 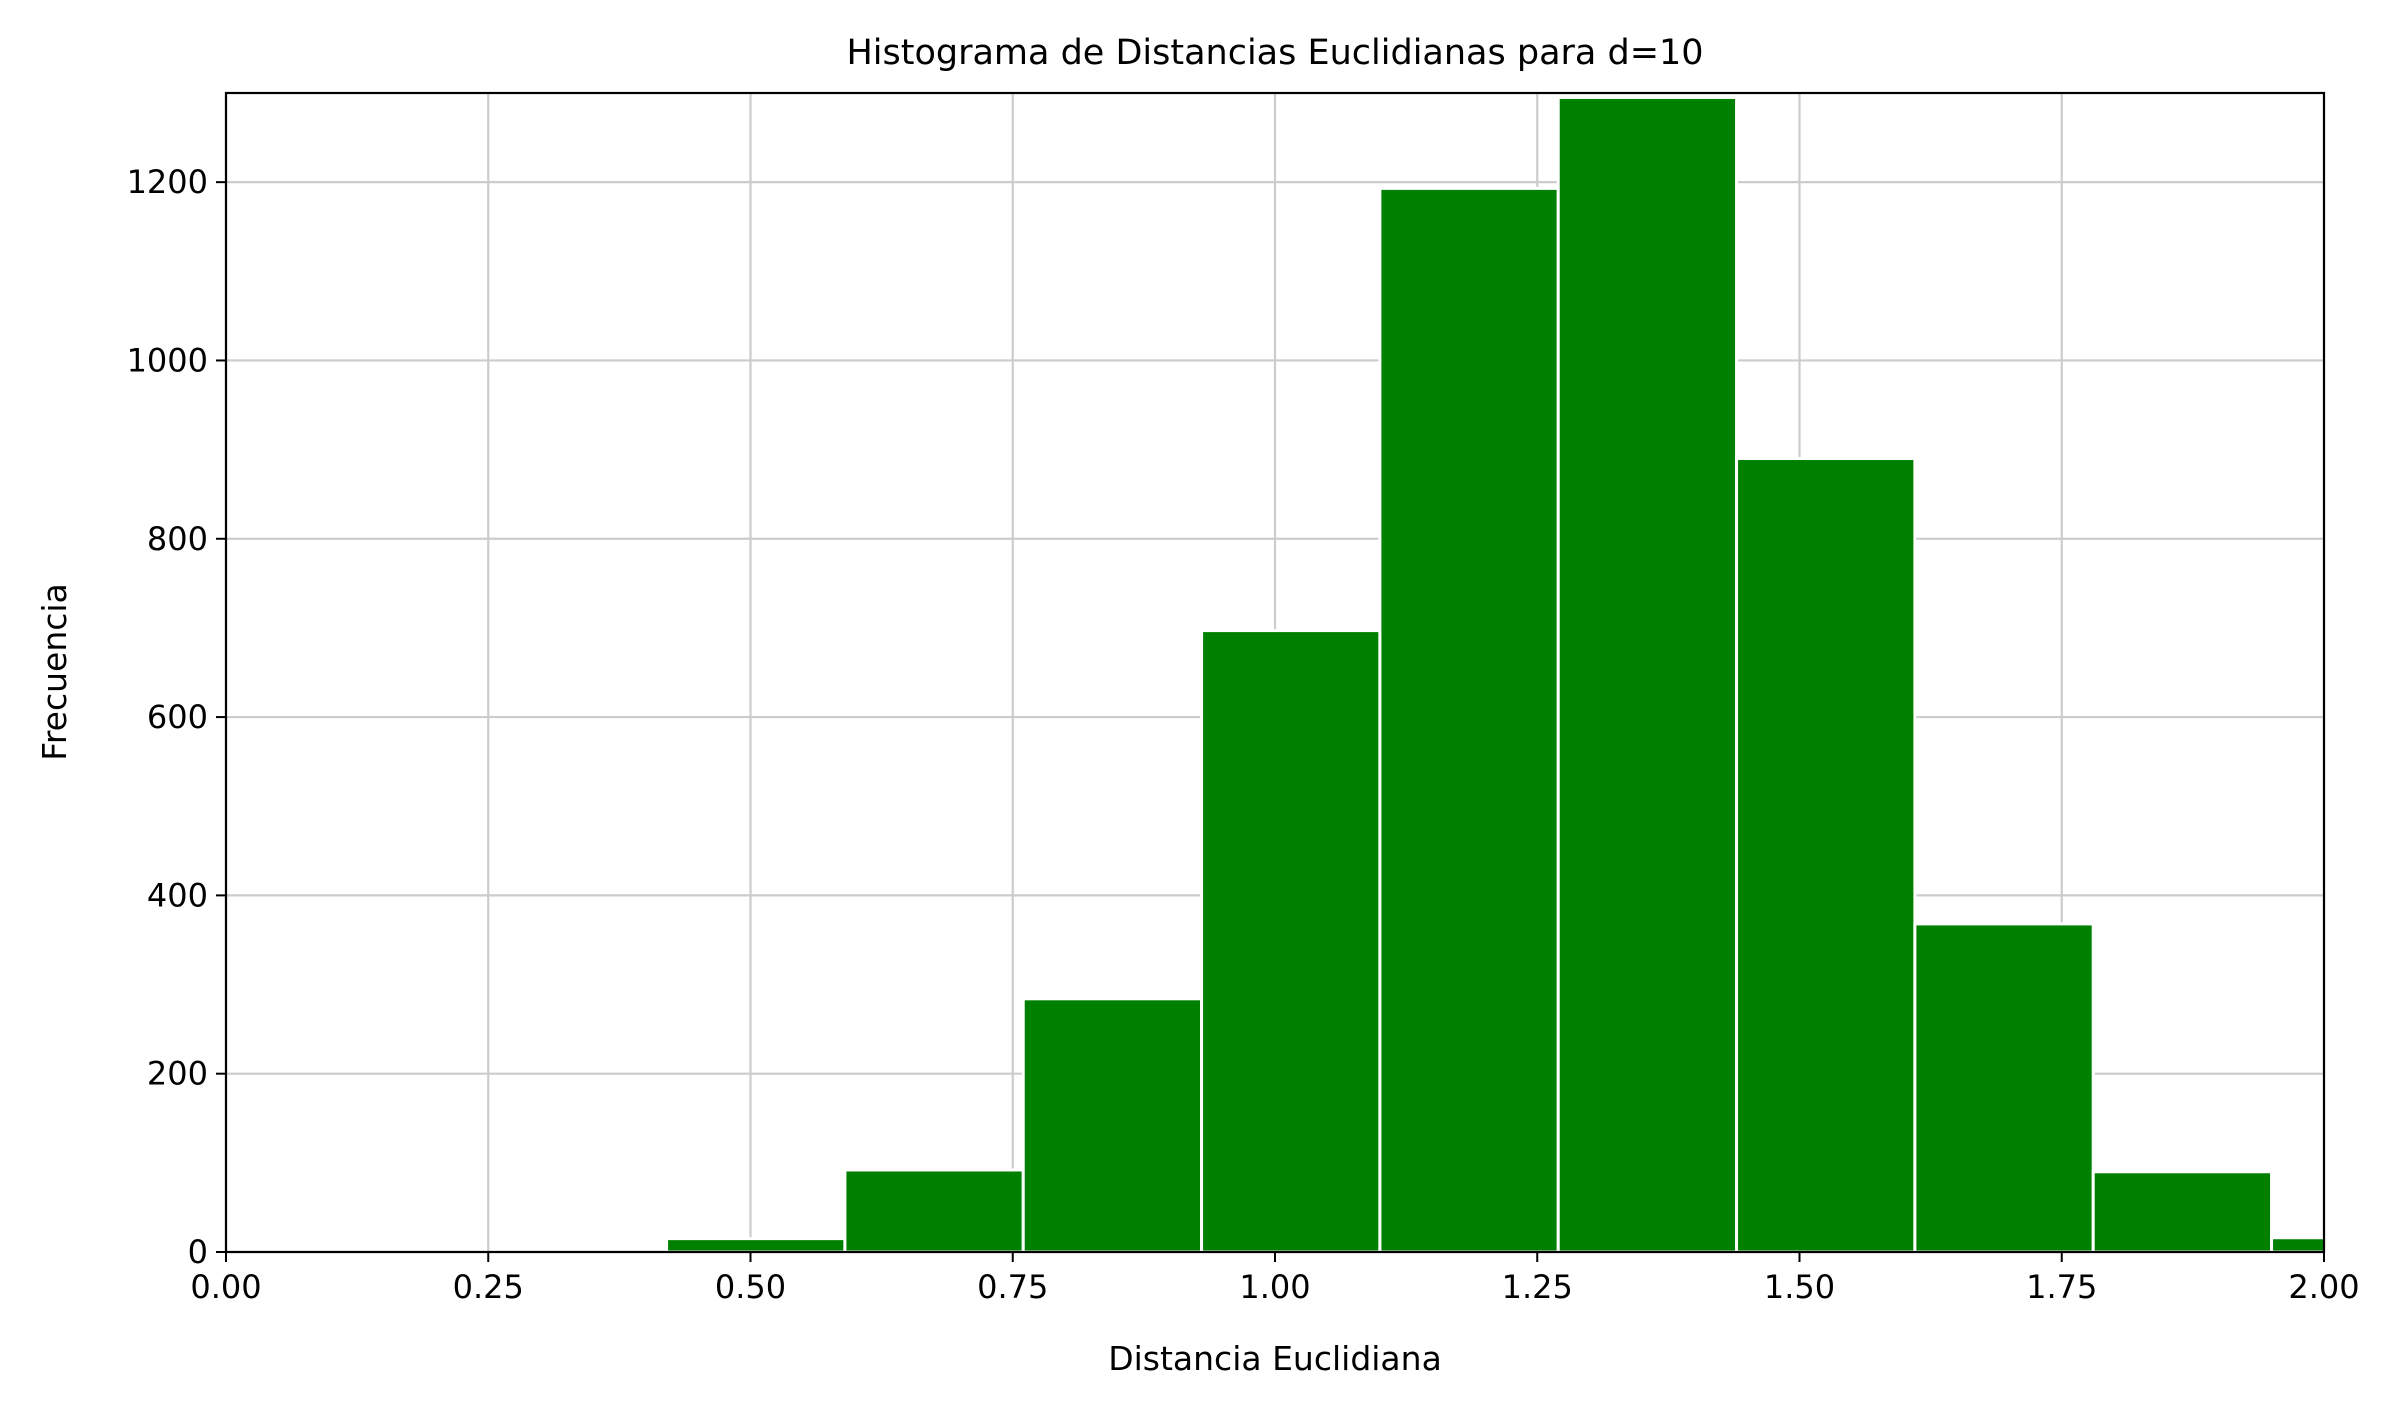 I want to click on y-tick-label: 1200, so click(x=167, y=182).